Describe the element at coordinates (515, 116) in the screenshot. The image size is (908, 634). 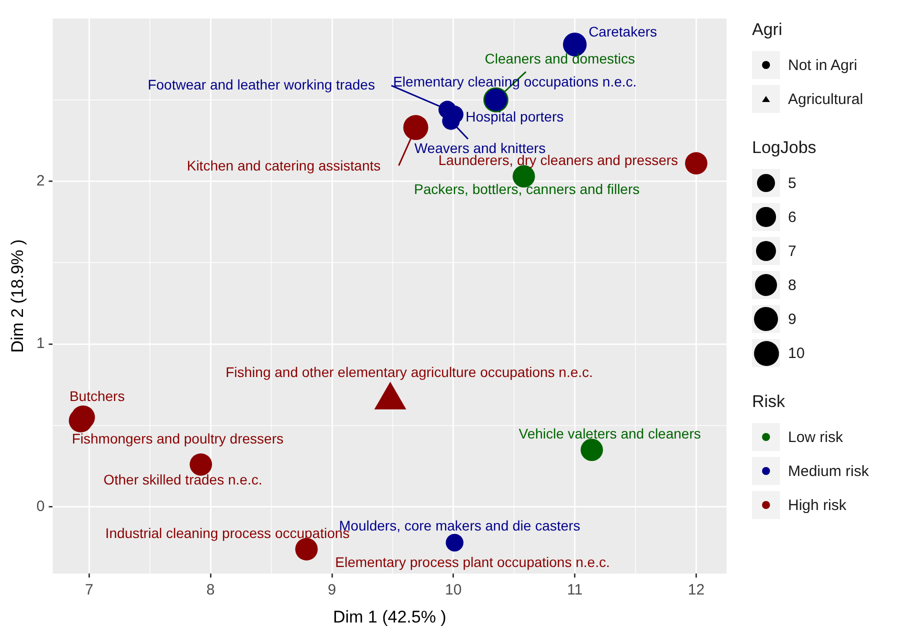
I see `data-label: Hospital porters` at that location.